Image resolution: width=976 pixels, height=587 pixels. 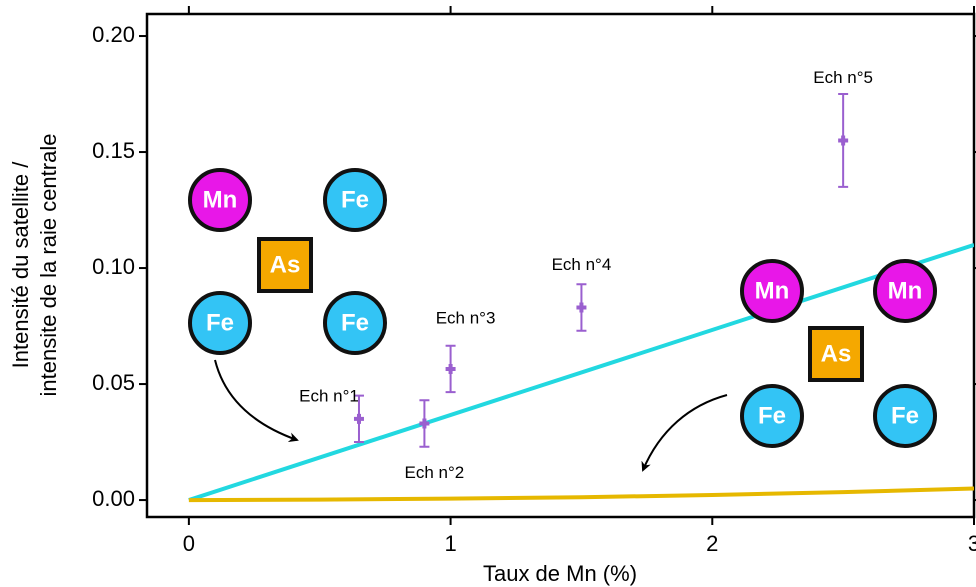 I want to click on point-label: Ech n°4, so click(x=582, y=264).